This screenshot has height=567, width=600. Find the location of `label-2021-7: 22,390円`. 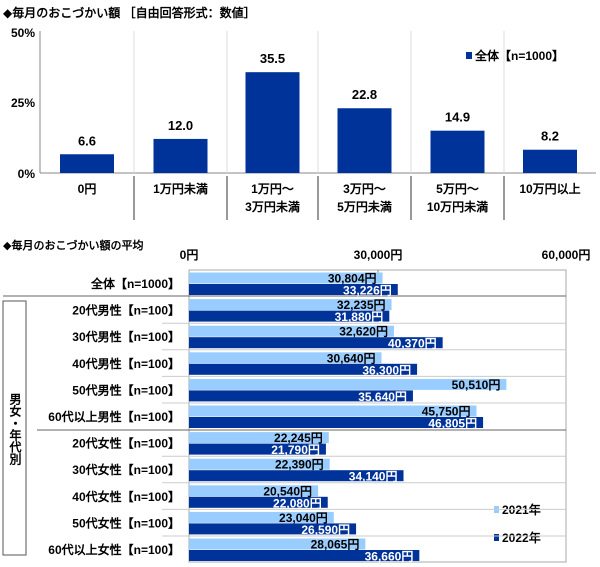

label-2021-7: 22,390円 is located at coordinates (299, 465).